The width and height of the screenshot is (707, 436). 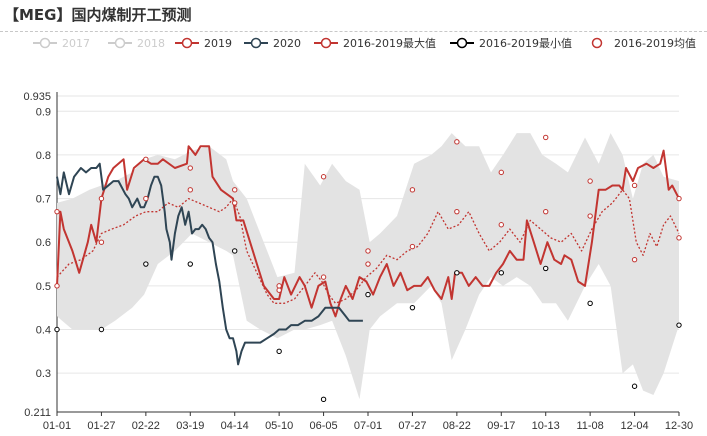 I want to click on legend-item-4: 2016-2019最大值, so click(x=374, y=43).